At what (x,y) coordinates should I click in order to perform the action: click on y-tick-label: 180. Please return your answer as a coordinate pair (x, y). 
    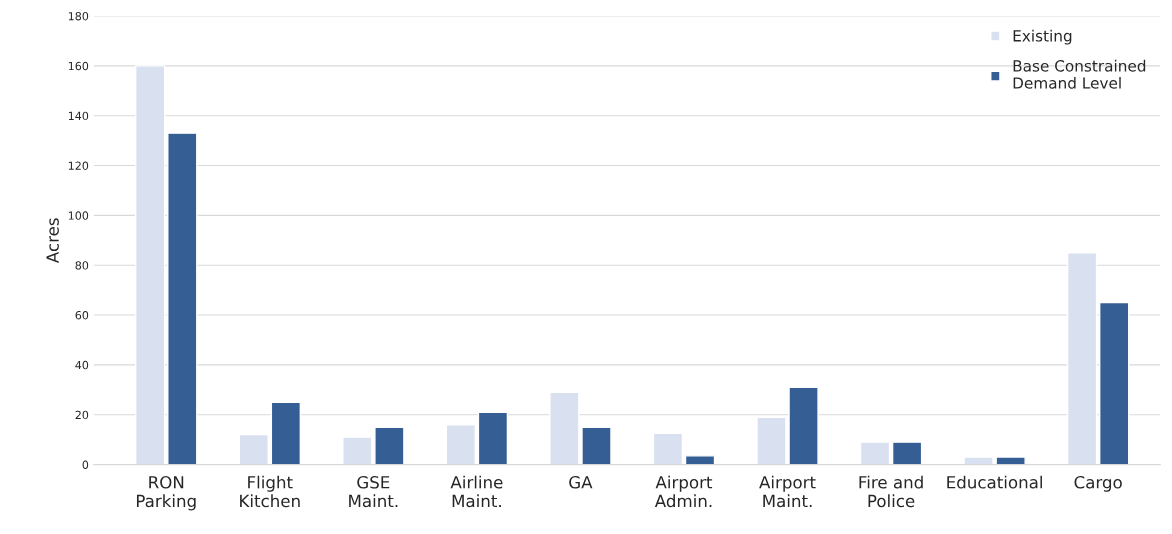
    Looking at the image, I should click on (78, 16).